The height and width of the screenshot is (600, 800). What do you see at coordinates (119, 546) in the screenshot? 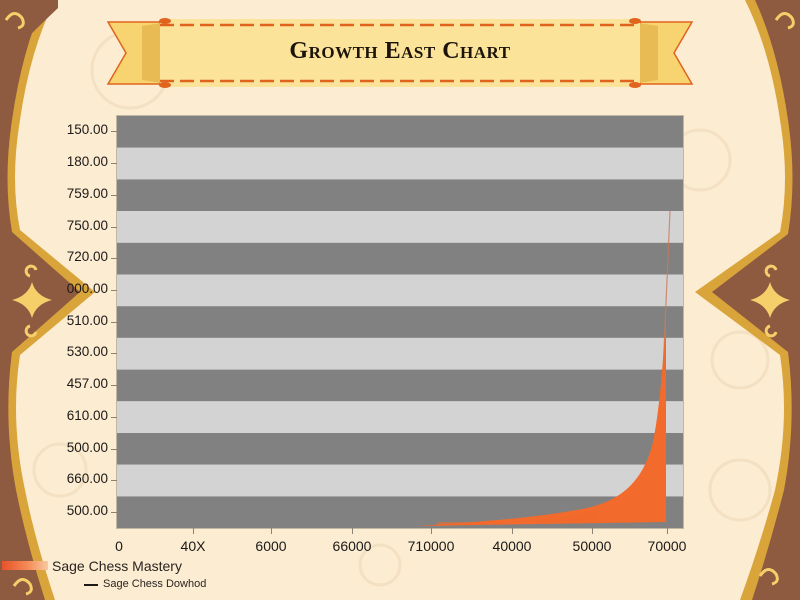
I see `x-tick-label: 0` at bounding box center [119, 546].